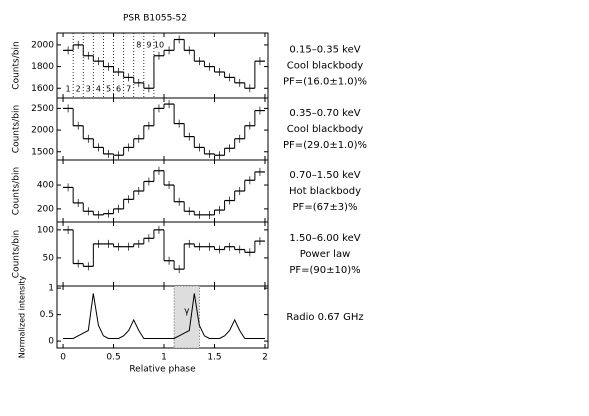 This screenshot has width=589, height=416. What do you see at coordinates (325, 207) in the screenshot?
I see `panel-annotation: PF=(67±3)%` at bounding box center [325, 207].